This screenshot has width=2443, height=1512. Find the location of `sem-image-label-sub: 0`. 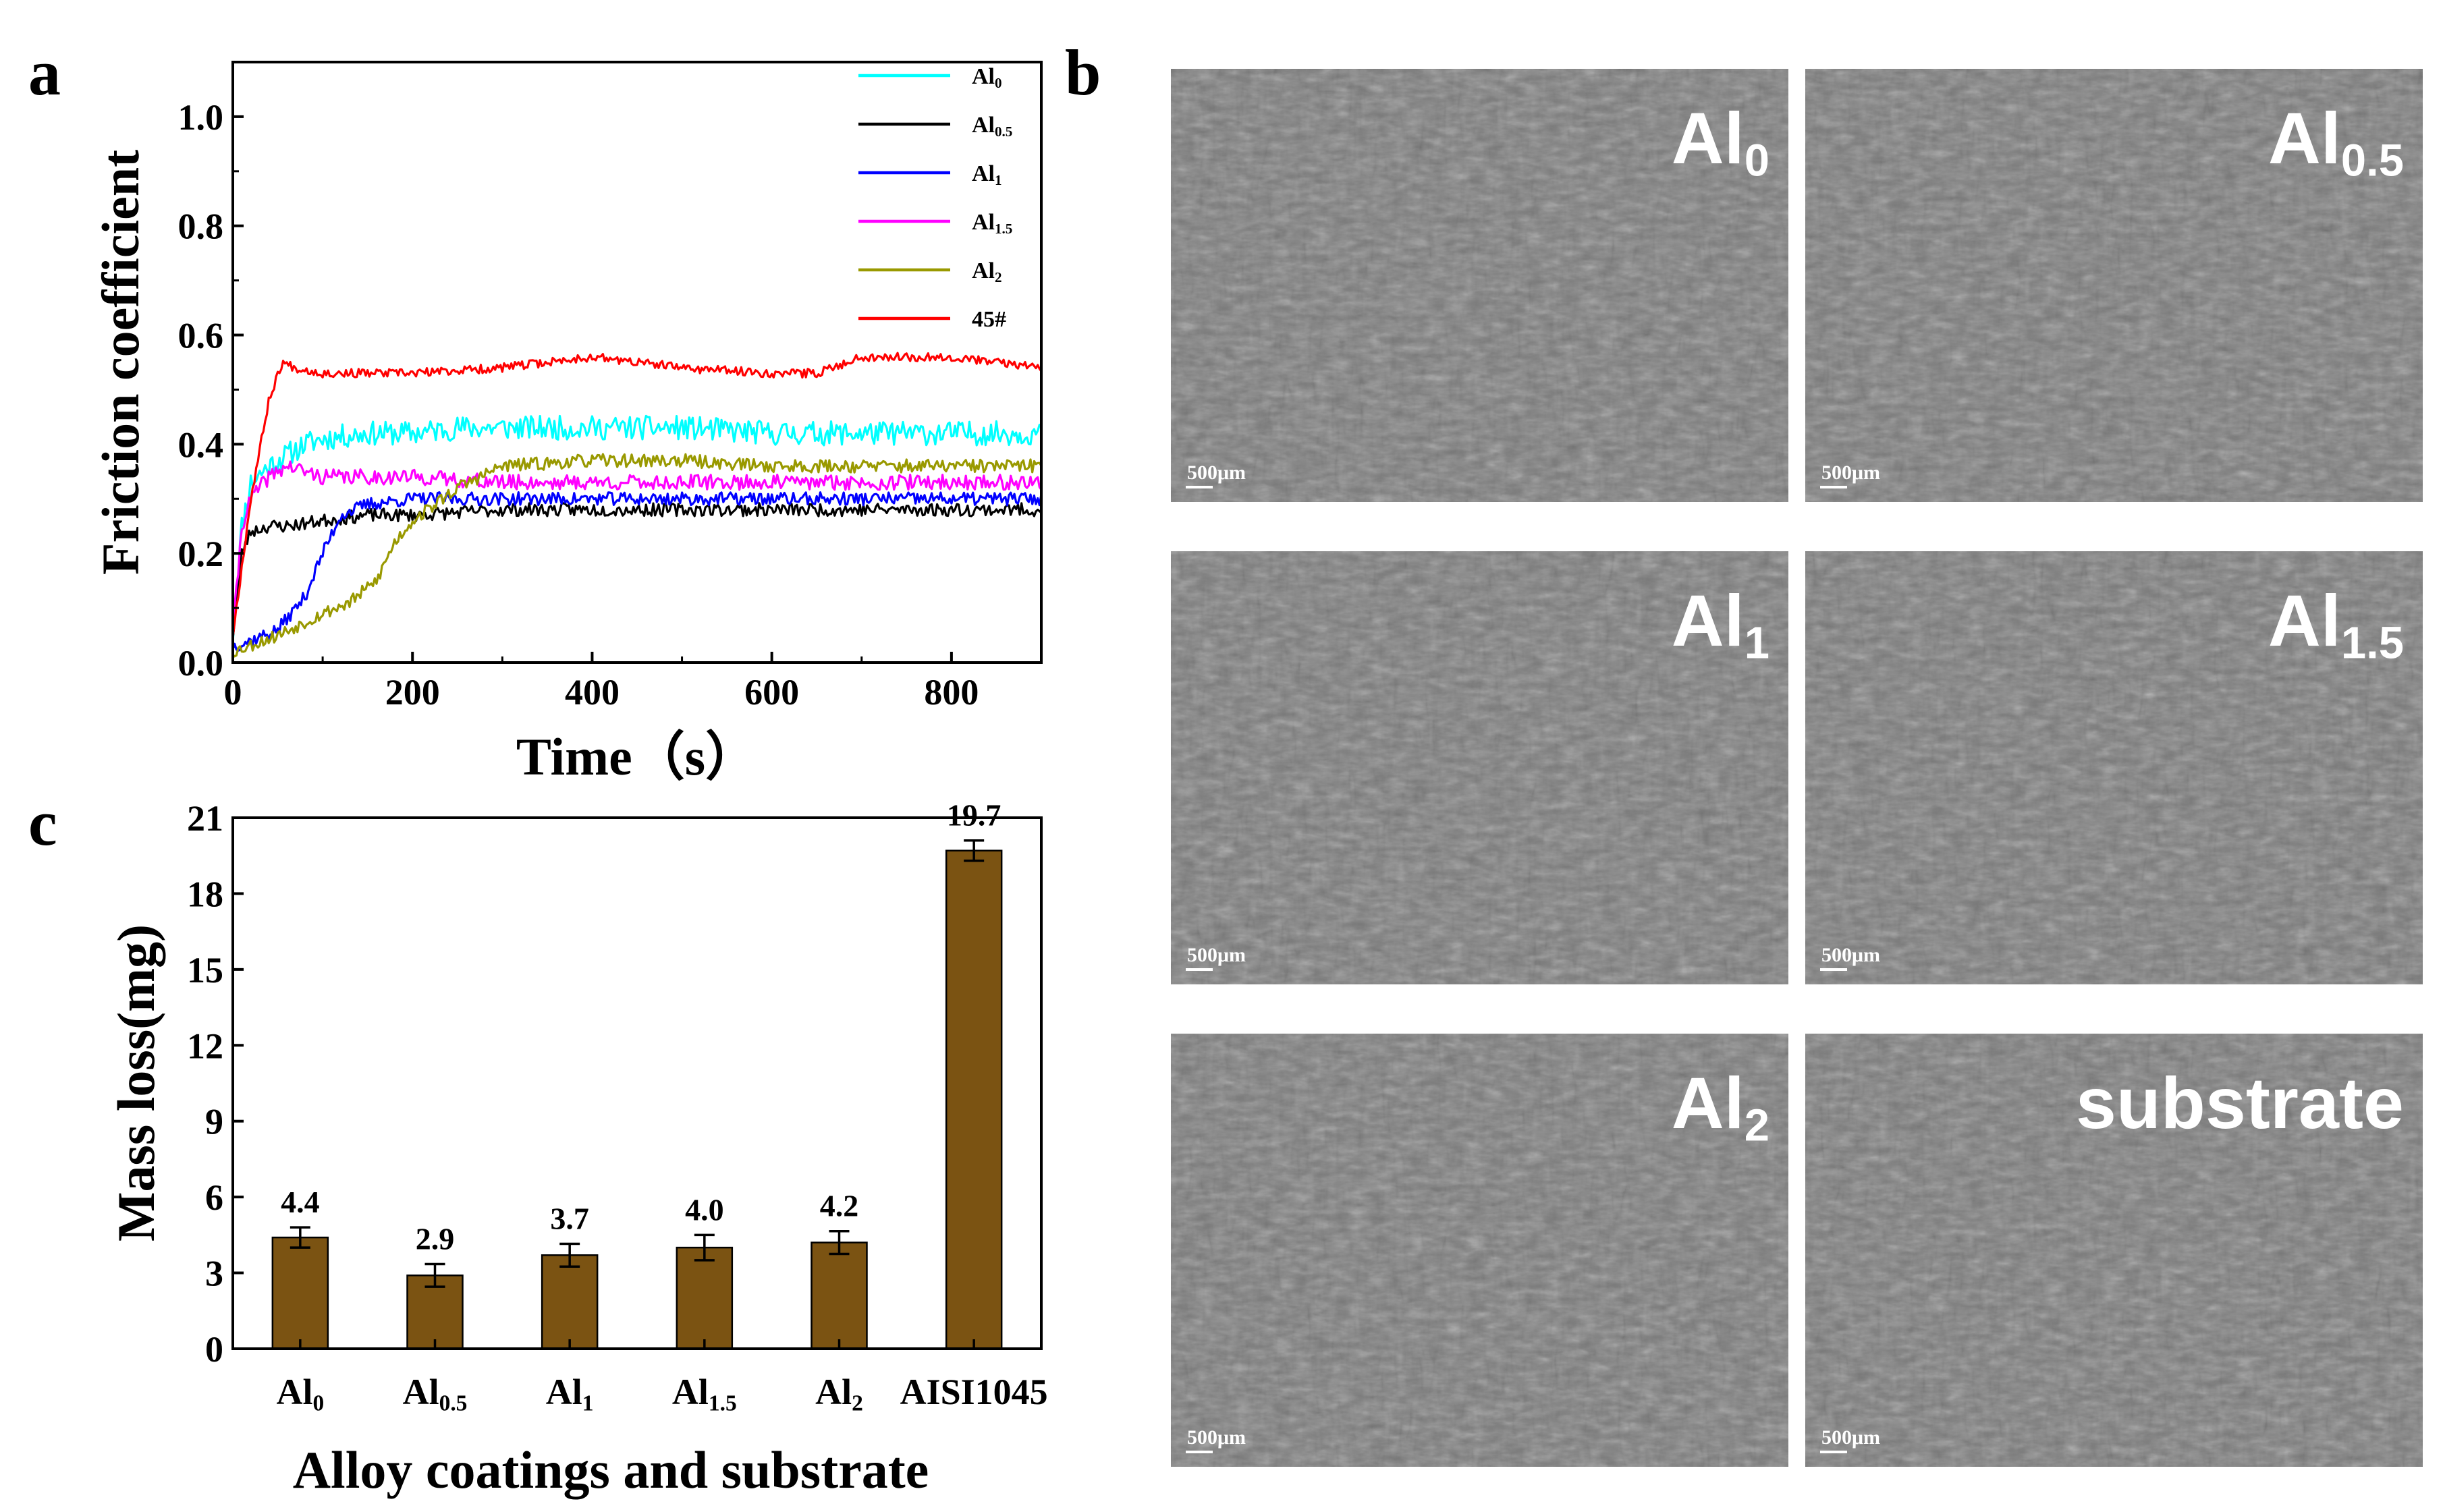

sem-image-label-sub: 0 is located at coordinates (1757, 161).